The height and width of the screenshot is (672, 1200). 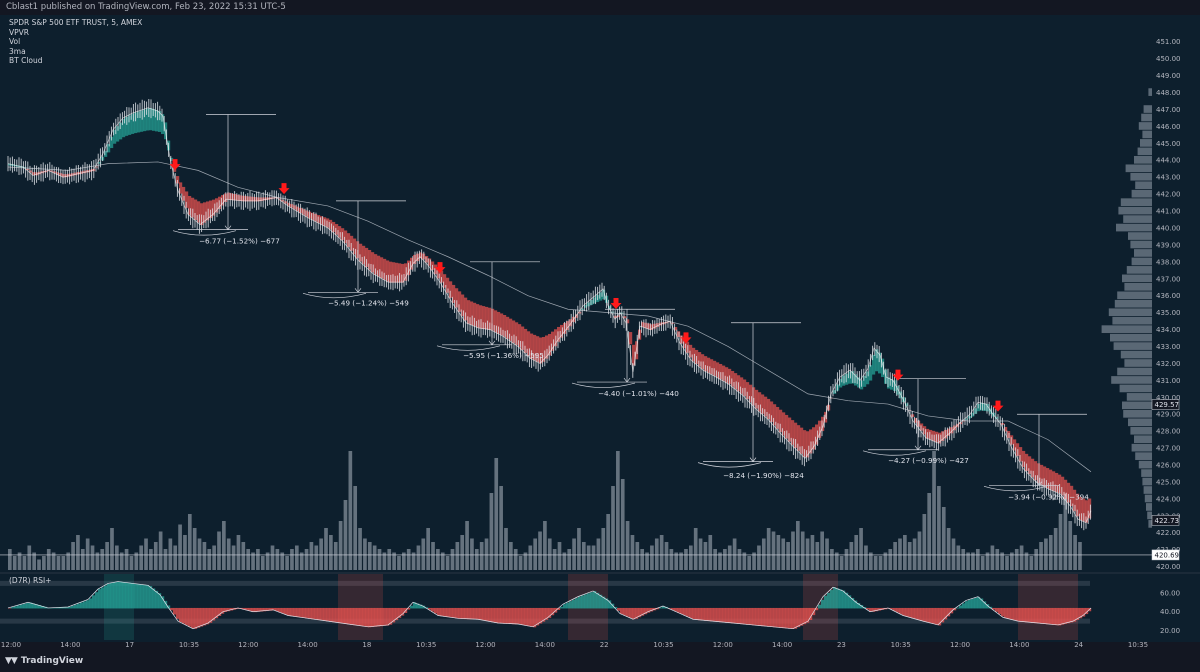 What do you see at coordinates (1168, 347) in the screenshot?
I see `price-tick: 433.00` at bounding box center [1168, 347].